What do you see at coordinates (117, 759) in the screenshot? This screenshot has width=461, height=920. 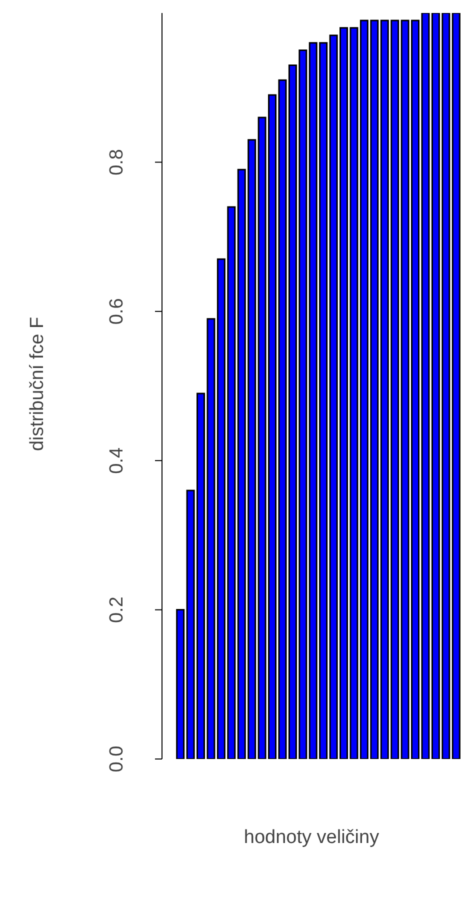 I see `y-tick-label: 0.0` at bounding box center [117, 759].